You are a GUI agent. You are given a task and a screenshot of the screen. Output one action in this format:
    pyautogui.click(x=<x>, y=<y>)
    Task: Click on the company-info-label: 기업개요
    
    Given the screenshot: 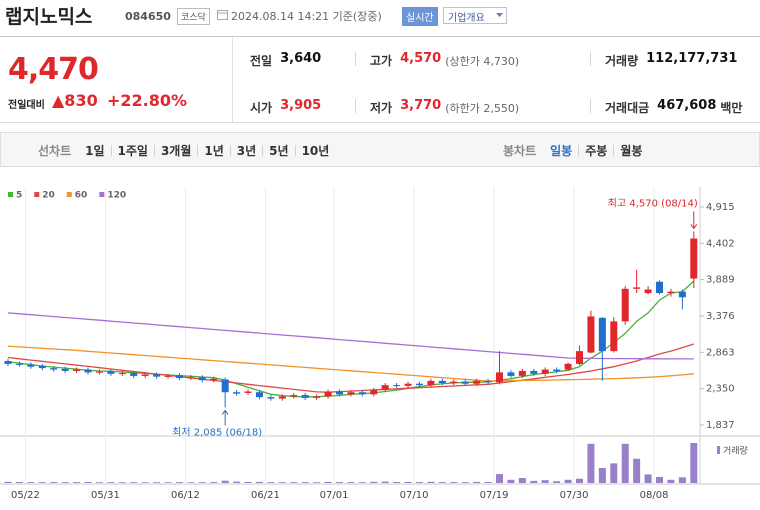 What is the action you would take?
    pyautogui.click(x=466, y=18)
    